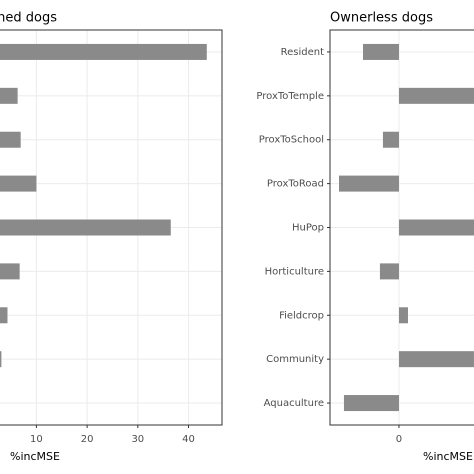 This screenshot has height=474, width=474. What do you see at coordinates (291, 140) in the screenshot?
I see `y-tick-label: ProxToSchool` at bounding box center [291, 140].